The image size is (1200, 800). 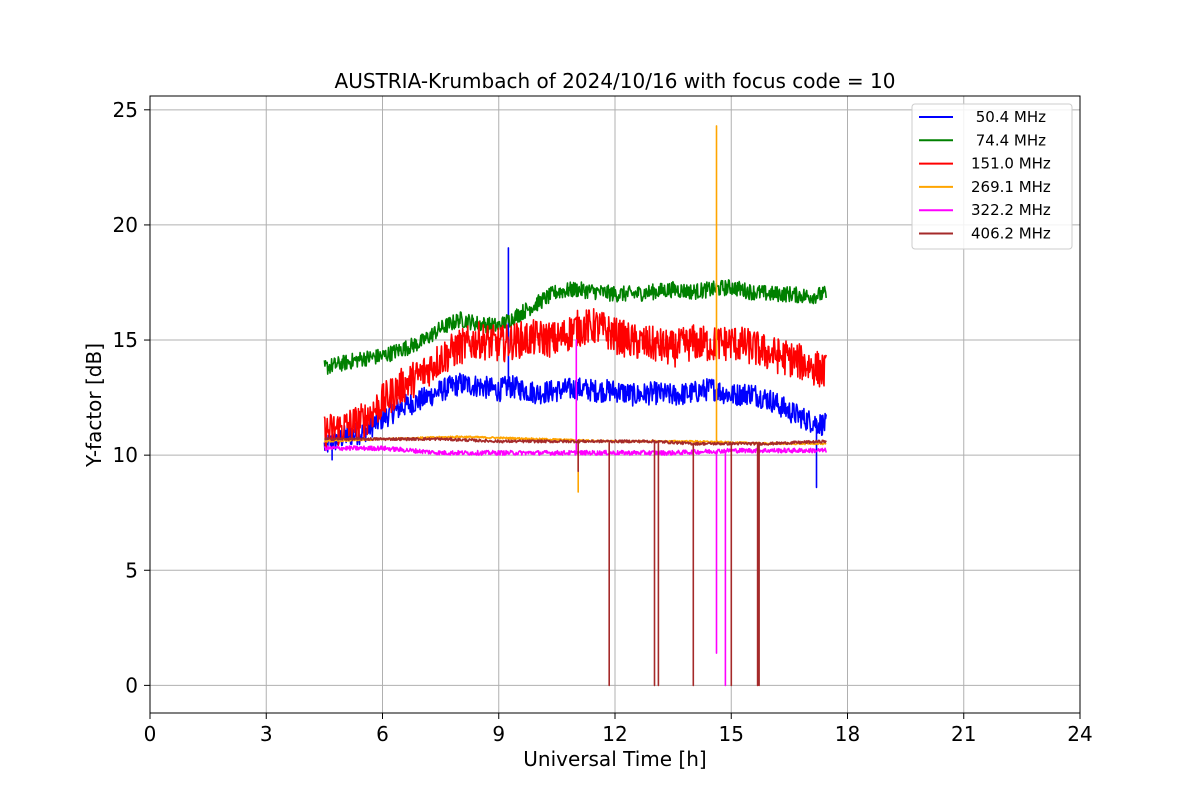 What do you see at coordinates (131, 685) in the screenshot?
I see `y-tick-label: 0` at bounding box center [131, 685].